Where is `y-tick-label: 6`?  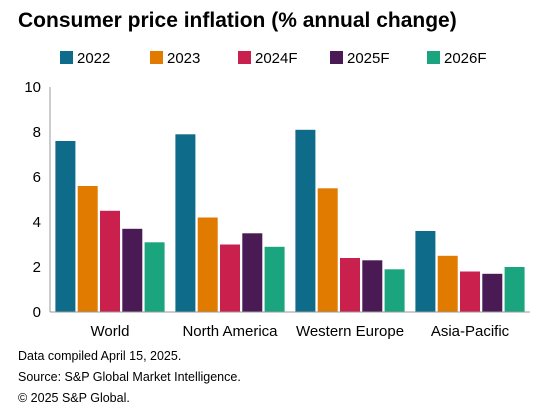 y-tick-label: 6 is located at coordinates (37, 177).